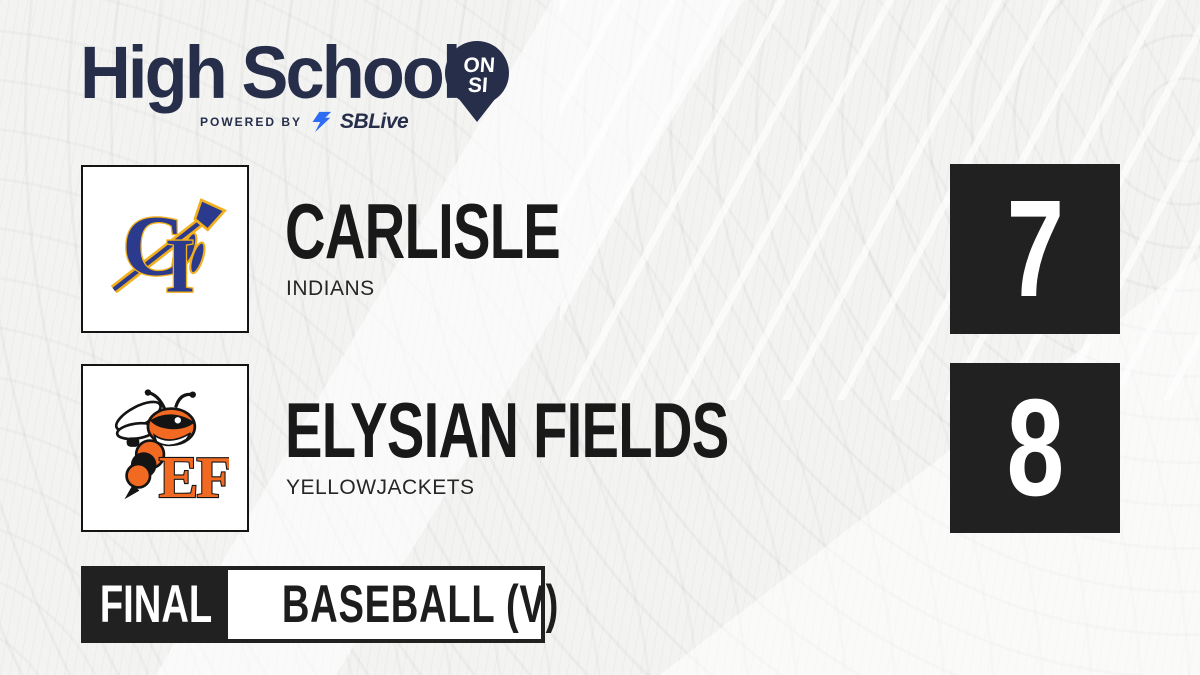 Image resolution: width=1200 pixels, height=675 pixels. Describe the element at coordinates (330, 288) in the screenshot. I see `team-mascot-carlisle: INDIANS` at that location.